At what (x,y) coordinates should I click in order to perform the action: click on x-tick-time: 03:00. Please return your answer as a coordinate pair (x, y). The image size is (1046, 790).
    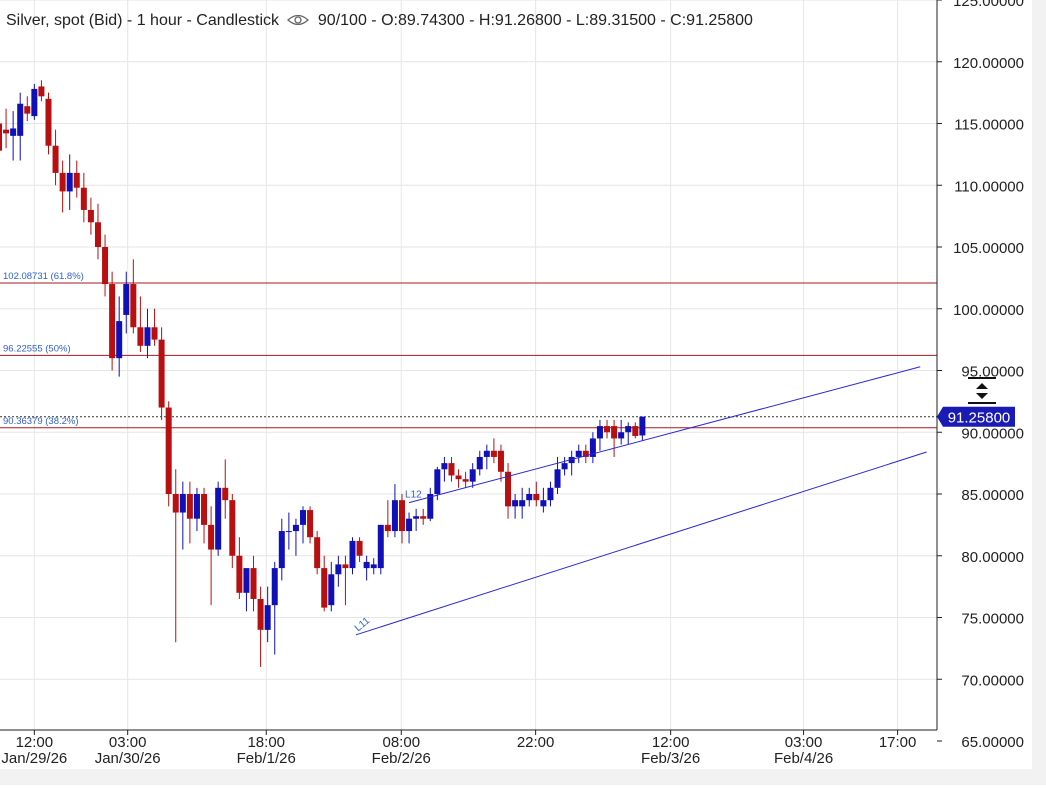
    Looking at the image, I should click on (128, 742).